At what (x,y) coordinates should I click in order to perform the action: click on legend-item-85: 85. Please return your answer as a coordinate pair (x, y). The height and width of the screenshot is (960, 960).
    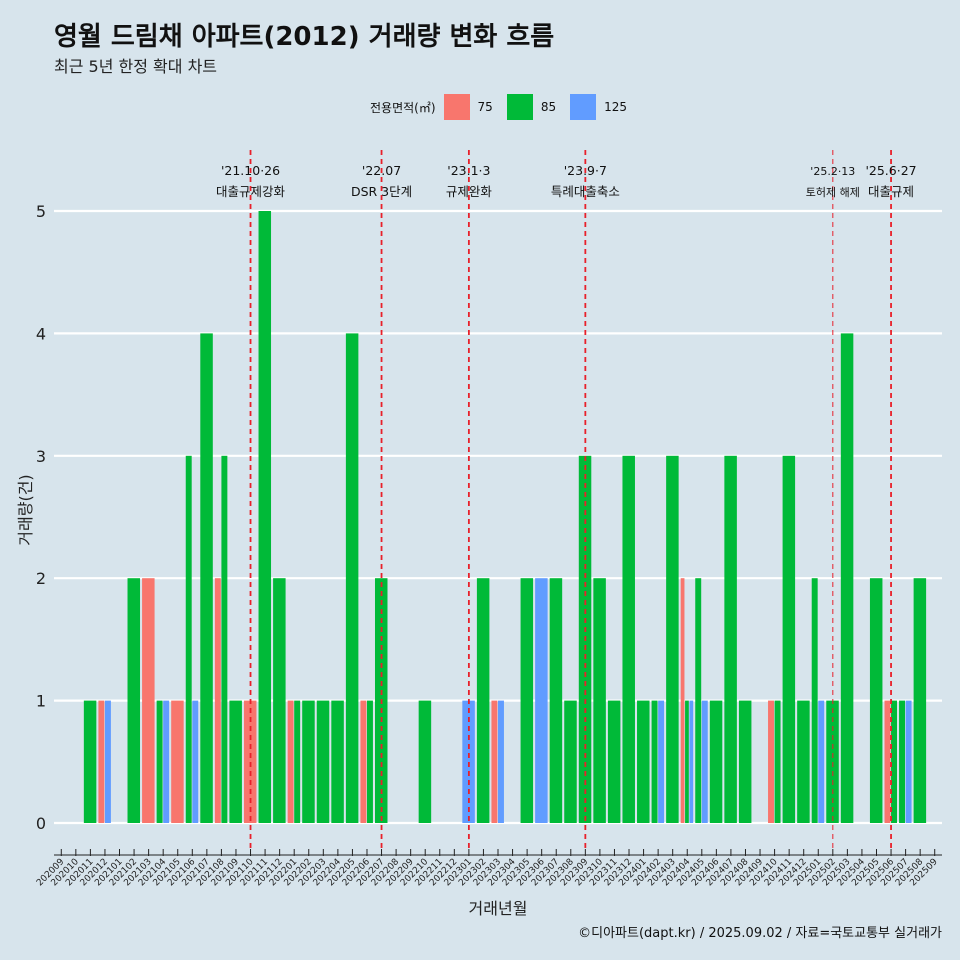
    Looking at the image, I should click on (531, 107).